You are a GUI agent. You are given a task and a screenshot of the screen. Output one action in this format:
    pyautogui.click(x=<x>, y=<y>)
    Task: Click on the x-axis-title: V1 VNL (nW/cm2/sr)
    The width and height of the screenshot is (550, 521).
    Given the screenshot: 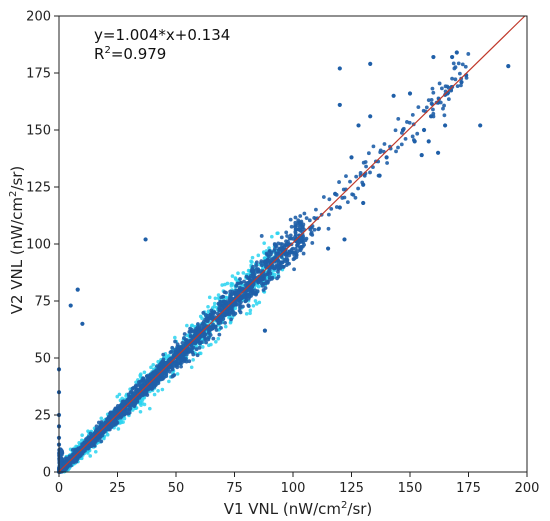 What is the action you would take?
    pyautogui.click(x=298, y=509)
    